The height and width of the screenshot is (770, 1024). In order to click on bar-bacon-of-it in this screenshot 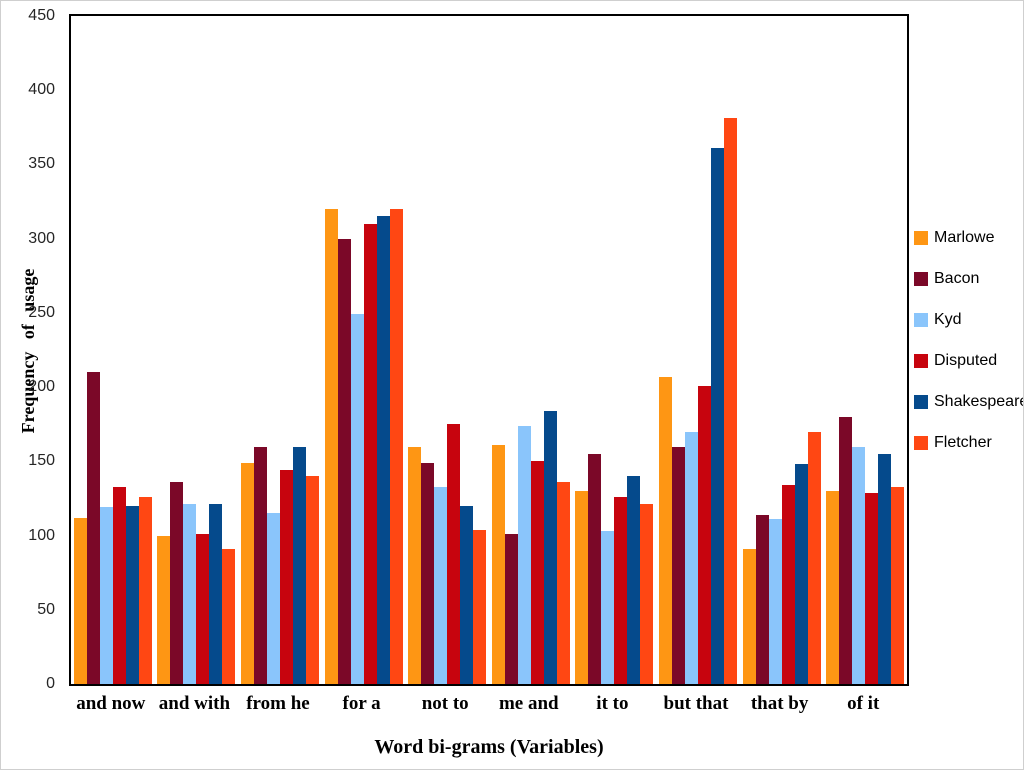, I will do `click(846, 550)`.